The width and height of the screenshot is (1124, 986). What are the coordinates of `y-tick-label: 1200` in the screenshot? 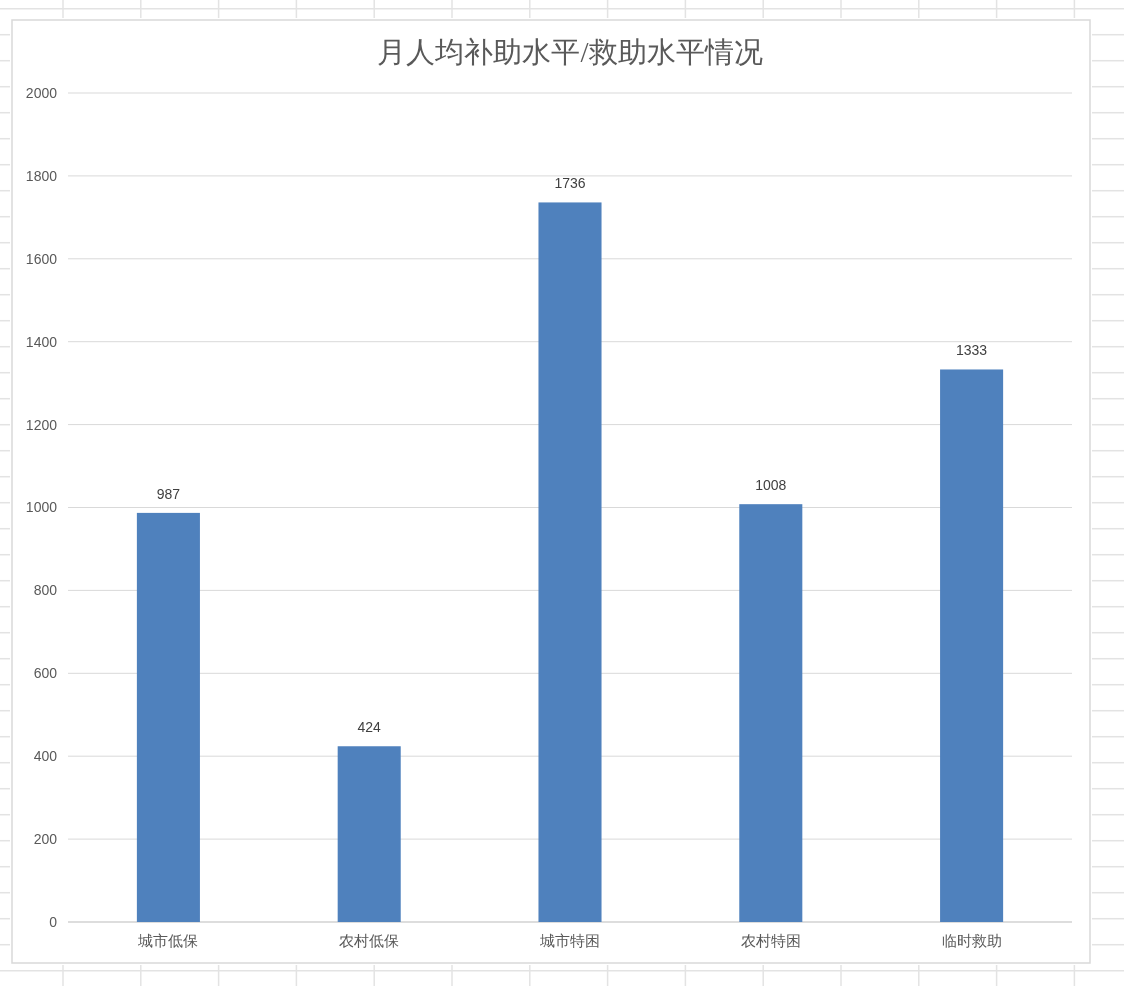 It's located at (41, 424).